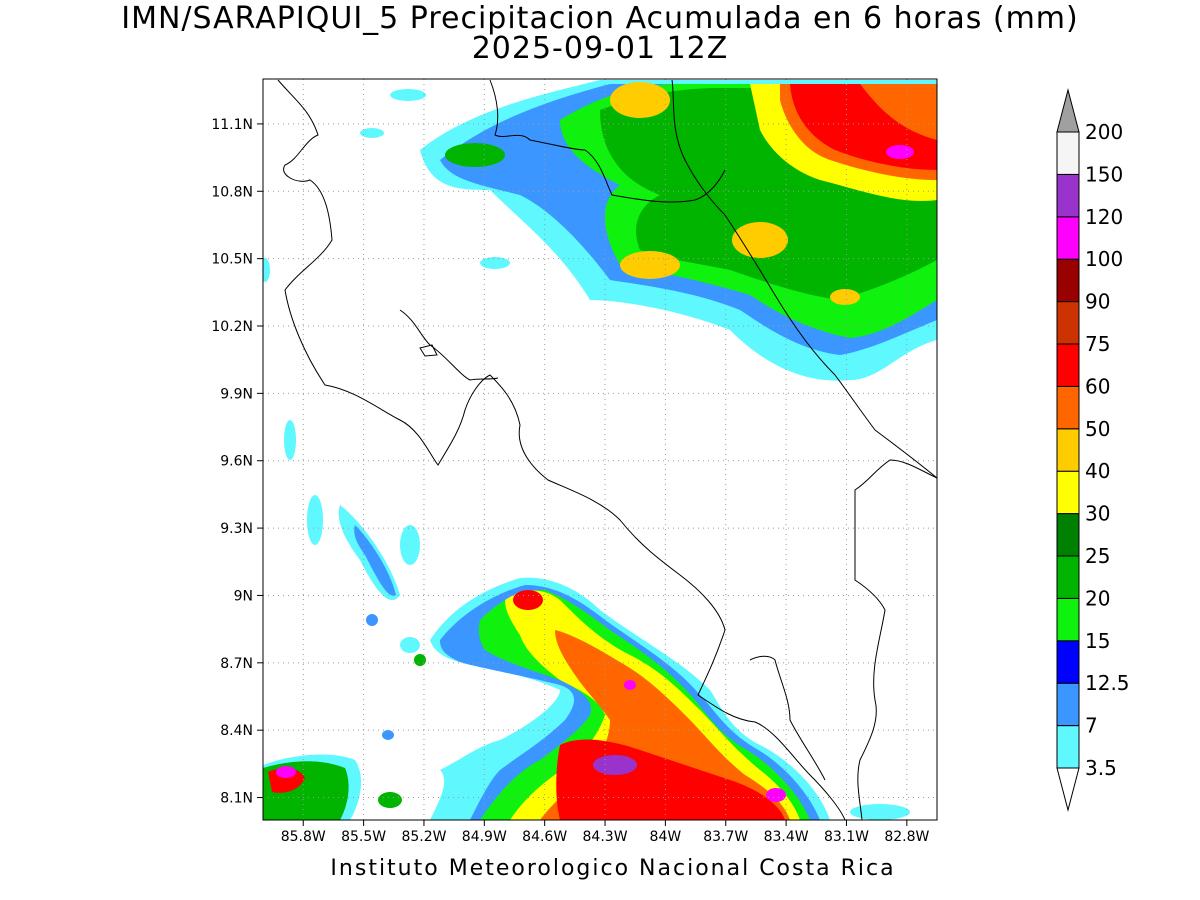  Describe the element at coordinates (1104, 259) in the screenshot. I see `colorbar-label: 100` at that location.